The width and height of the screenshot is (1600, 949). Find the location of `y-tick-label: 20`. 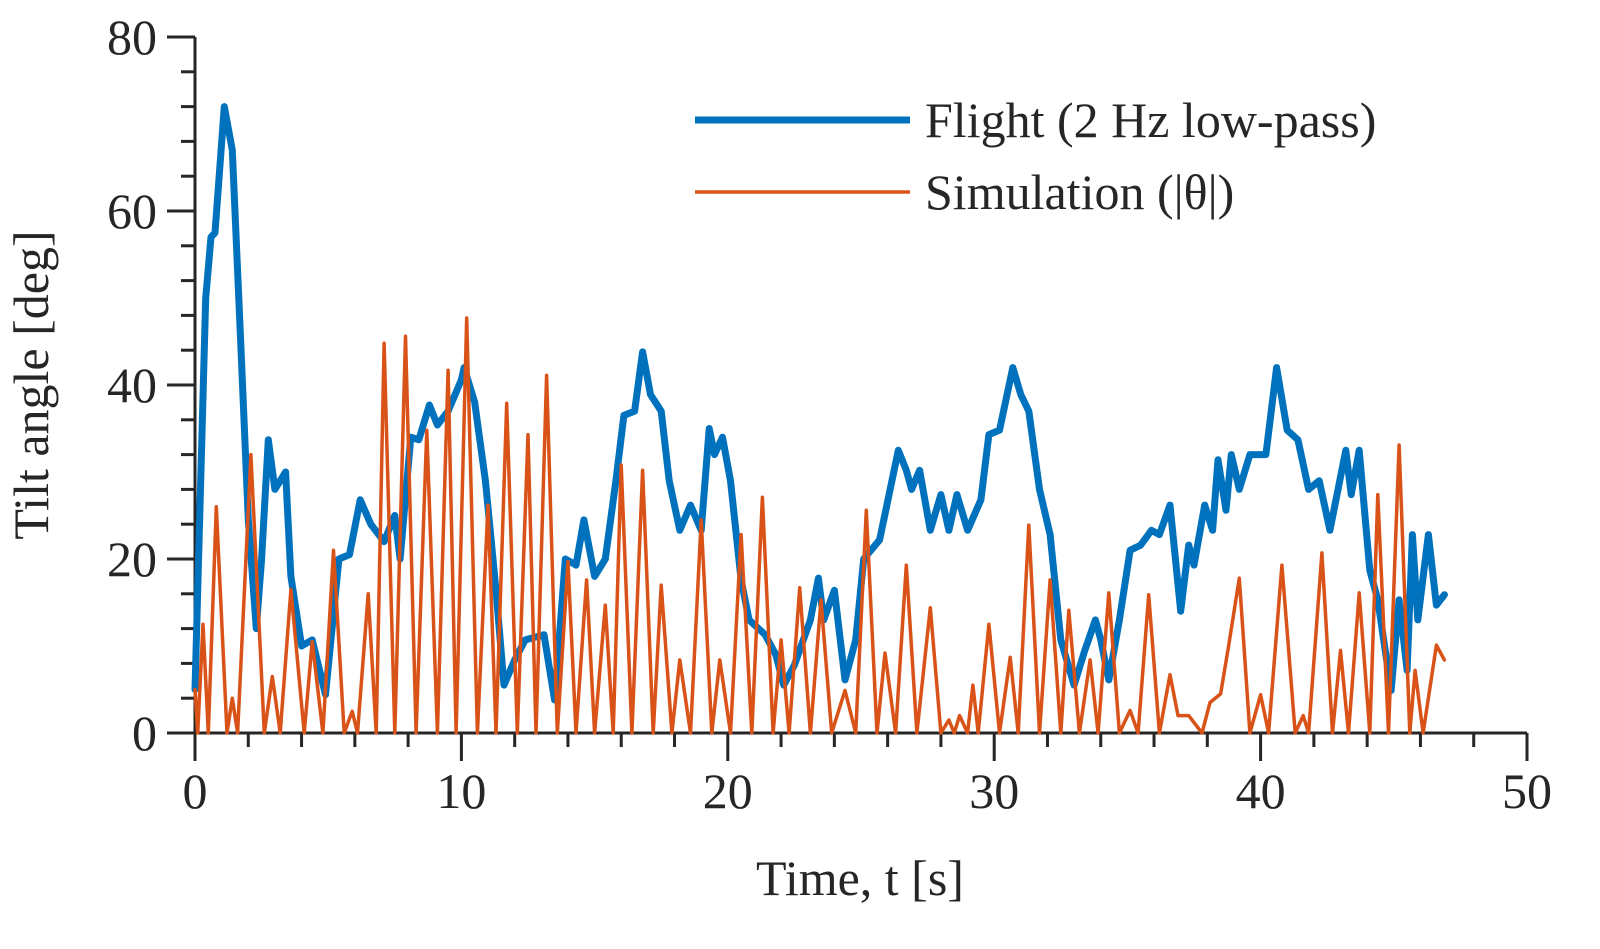

y-tick-label: 20 is located at coordinates (132, 559).